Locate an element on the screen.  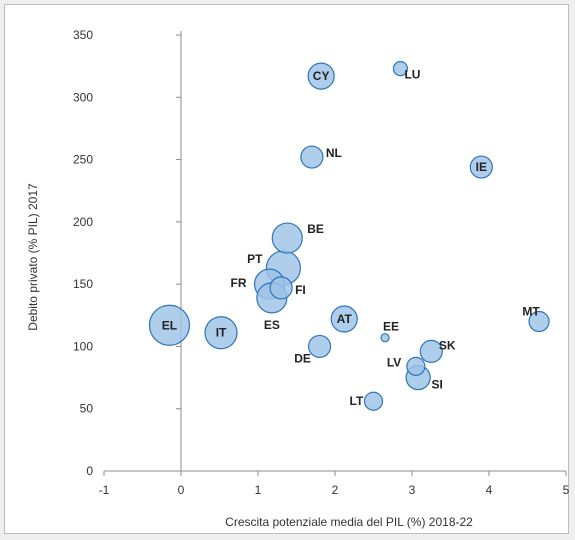
y-tick-label: 0 is located at coordinates (89, 471).